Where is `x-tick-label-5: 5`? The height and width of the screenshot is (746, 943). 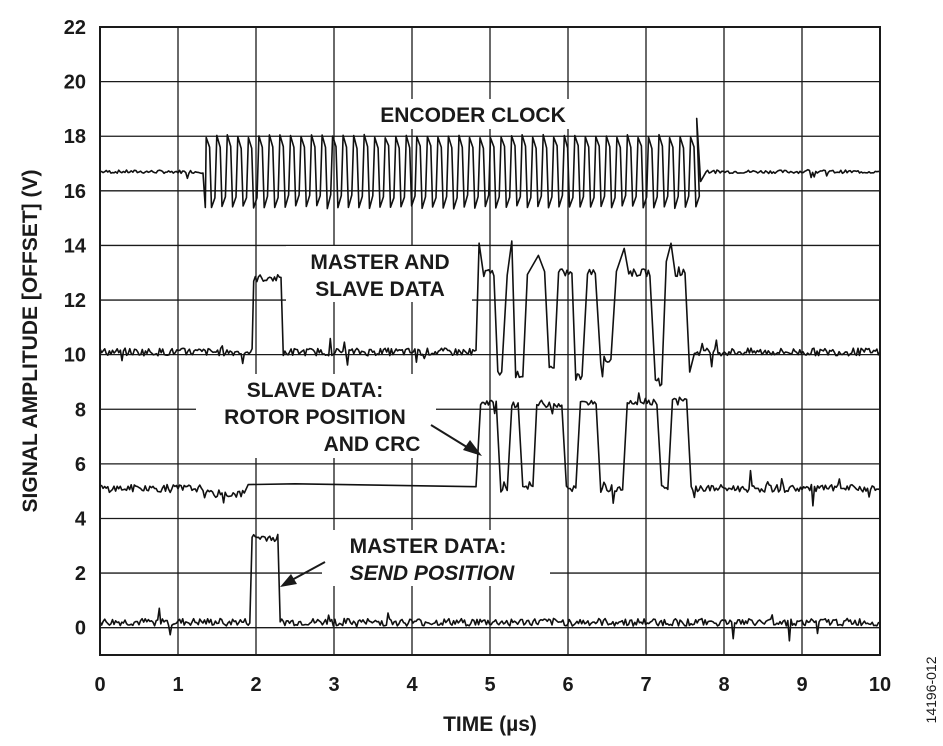
x-tick-label-5: 5 is located at coordinates (489, 685).